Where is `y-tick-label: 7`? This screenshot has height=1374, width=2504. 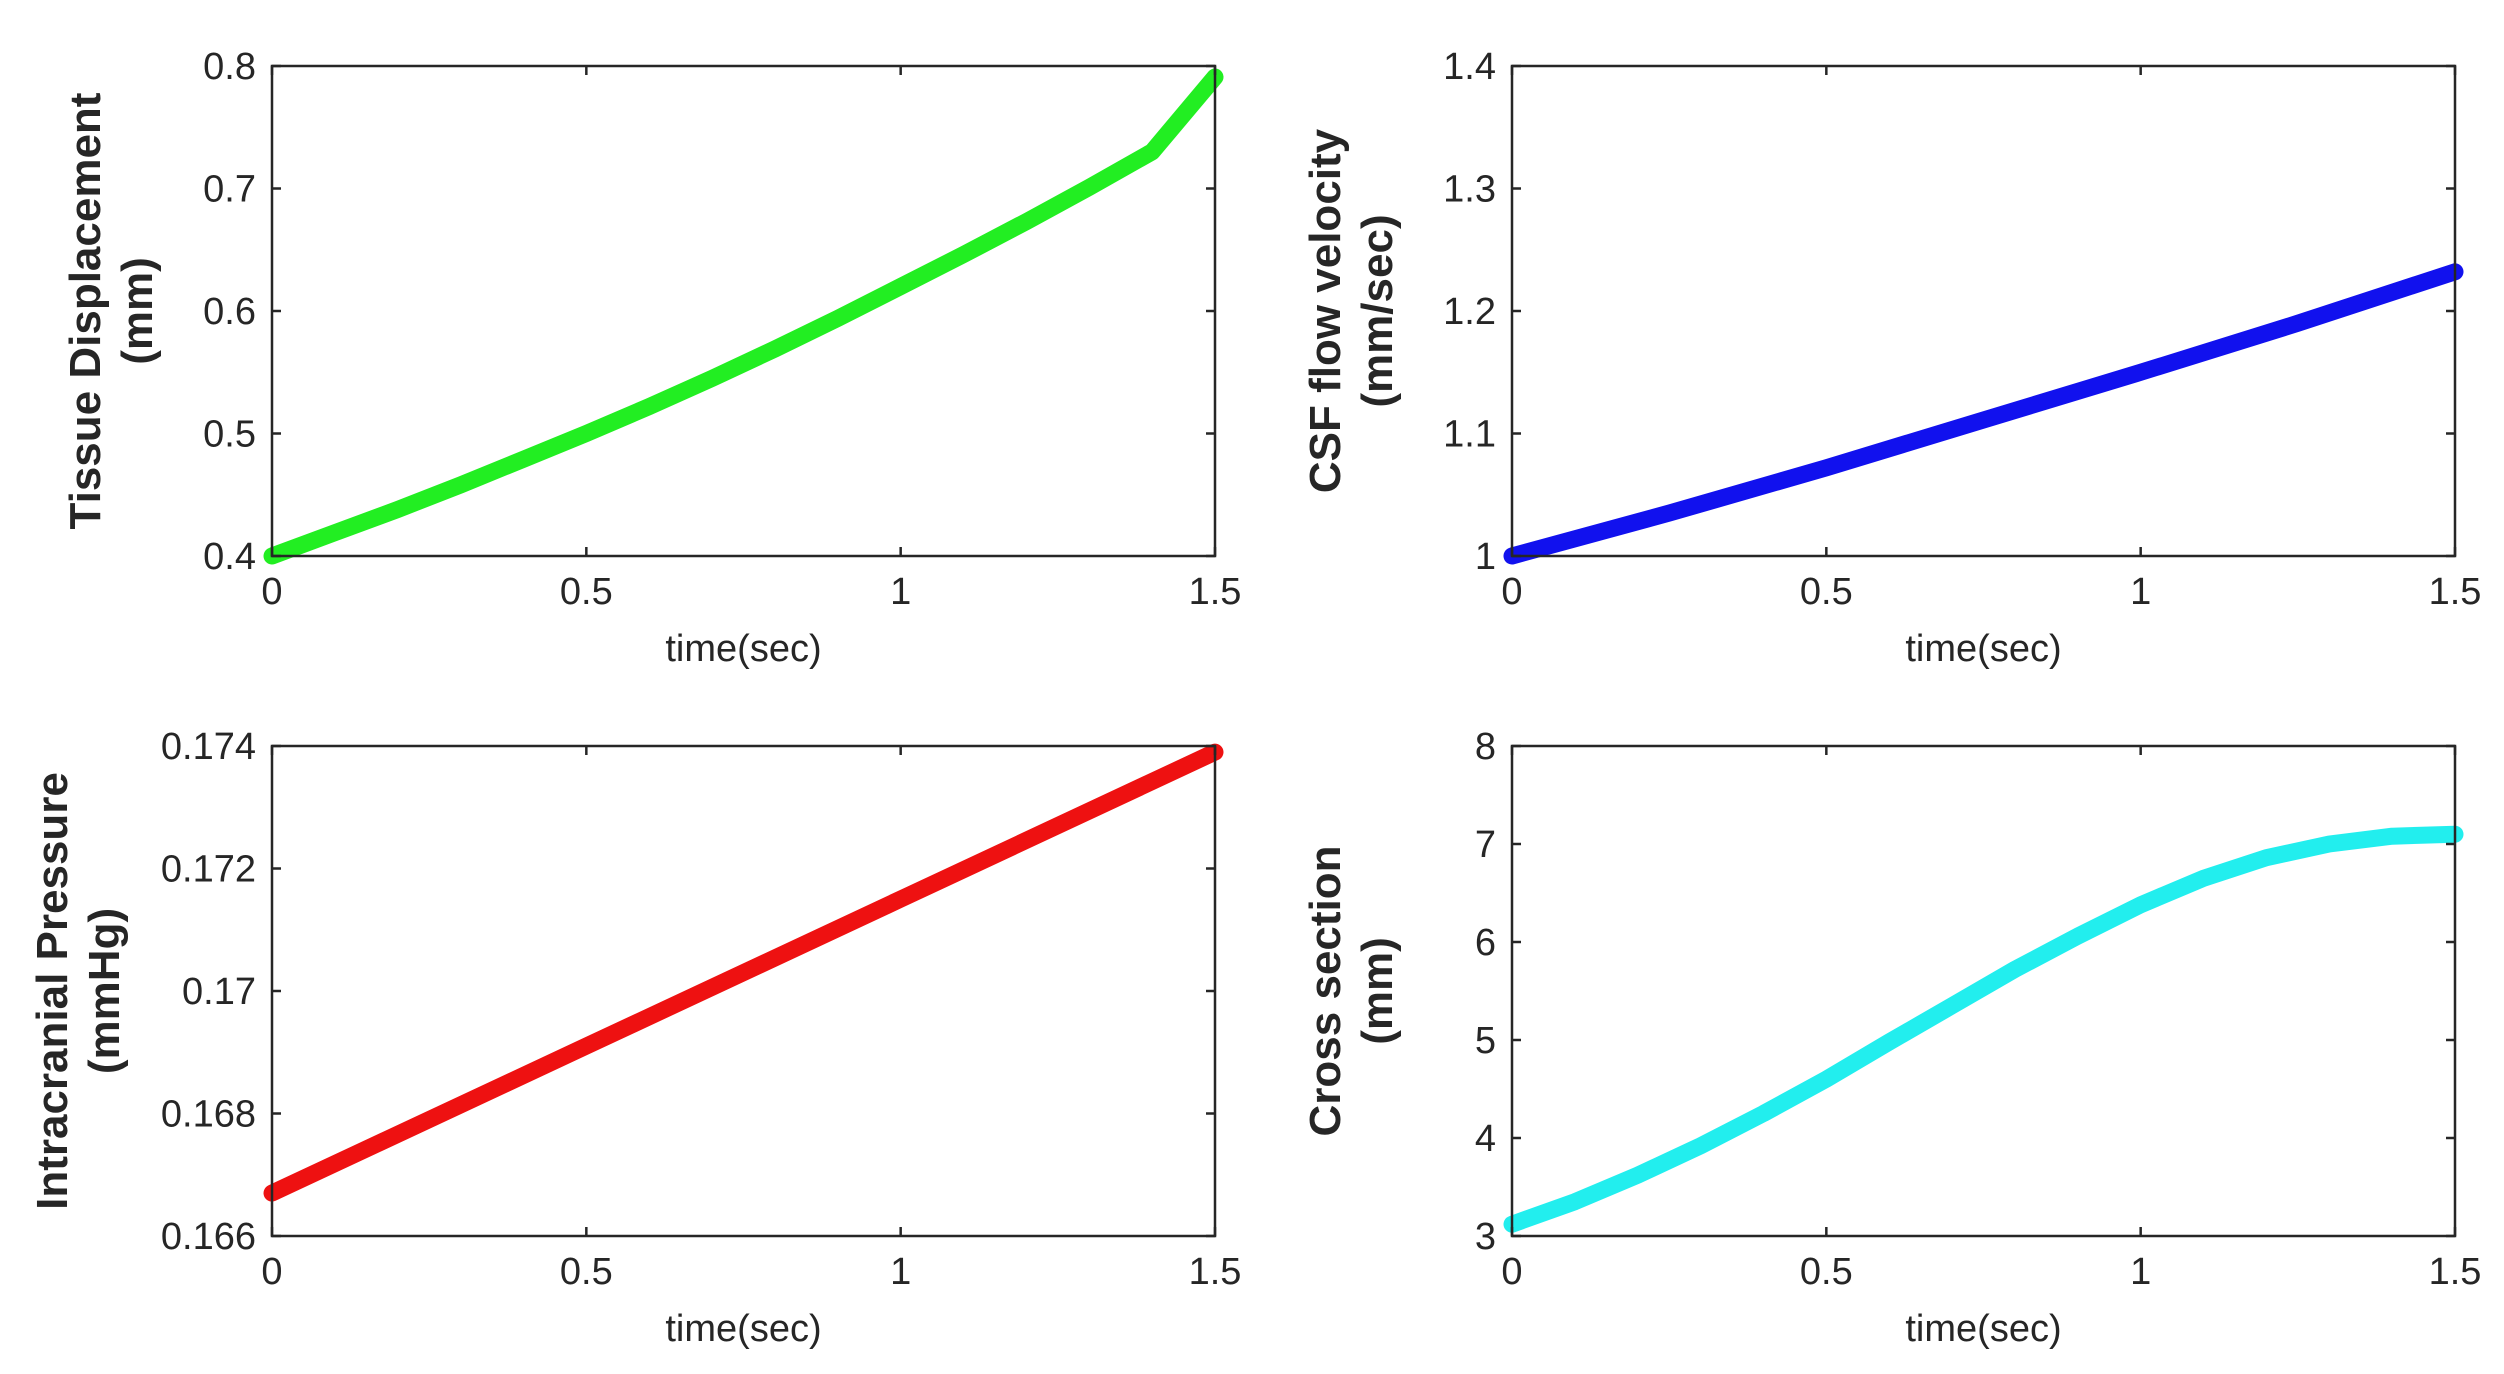
y-tick-label: 7 is located at coordinates (1485, 845).